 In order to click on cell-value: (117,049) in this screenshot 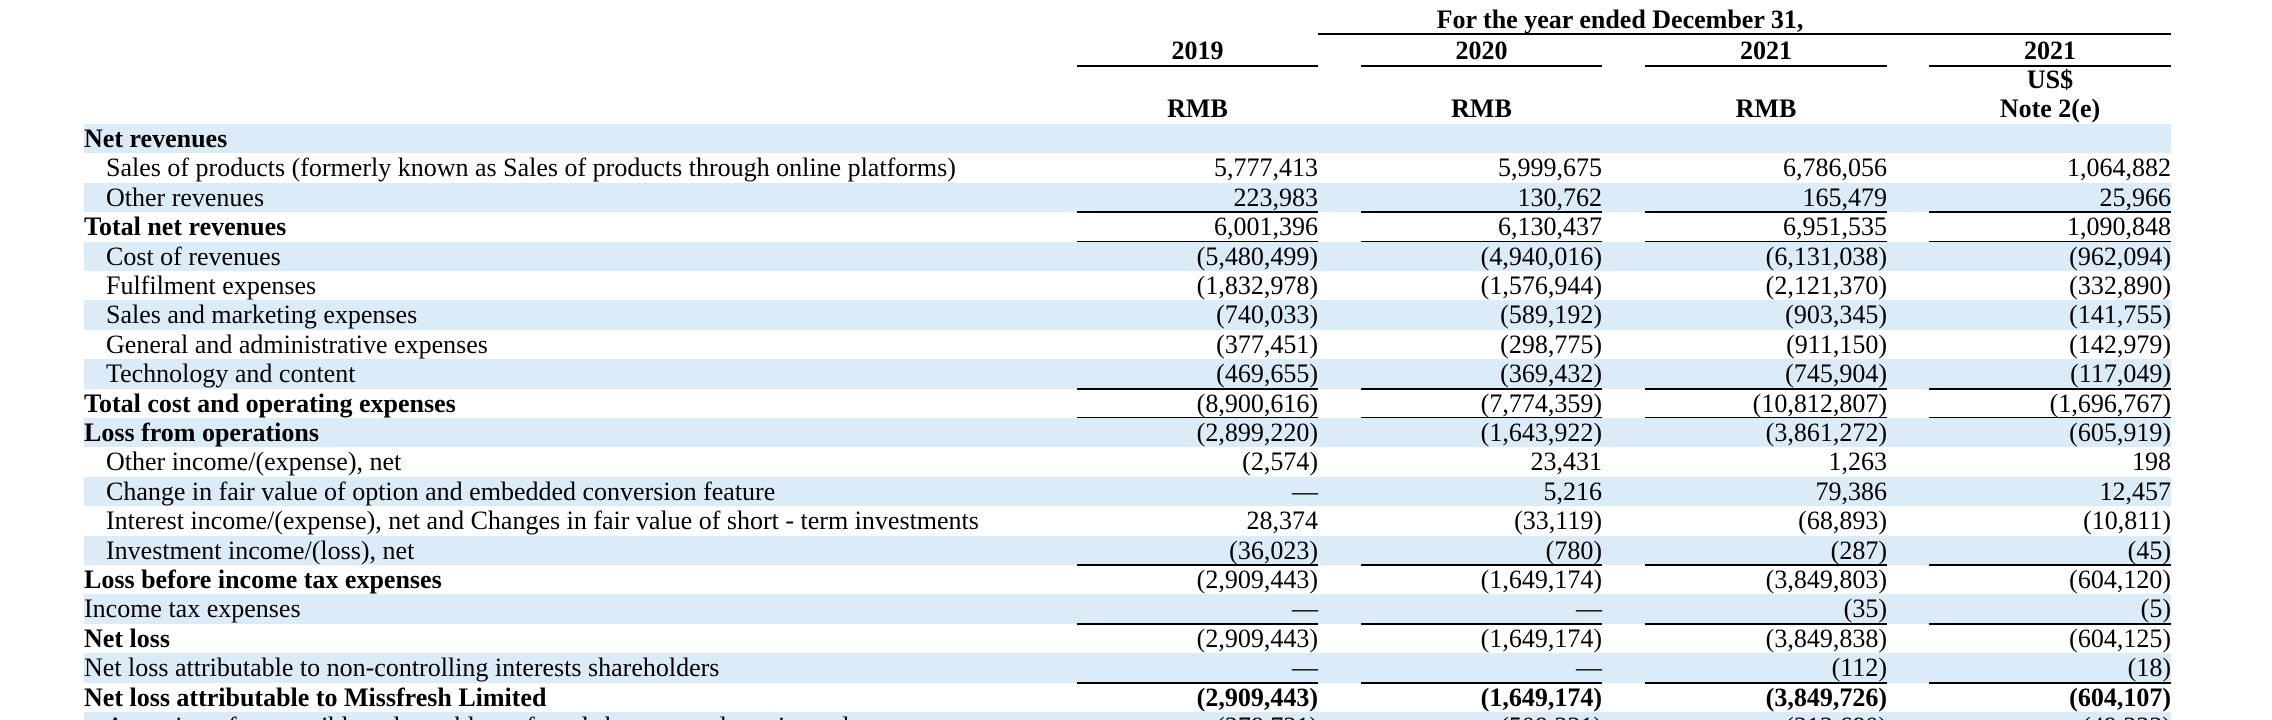, I will do `click(2120, 374)`.